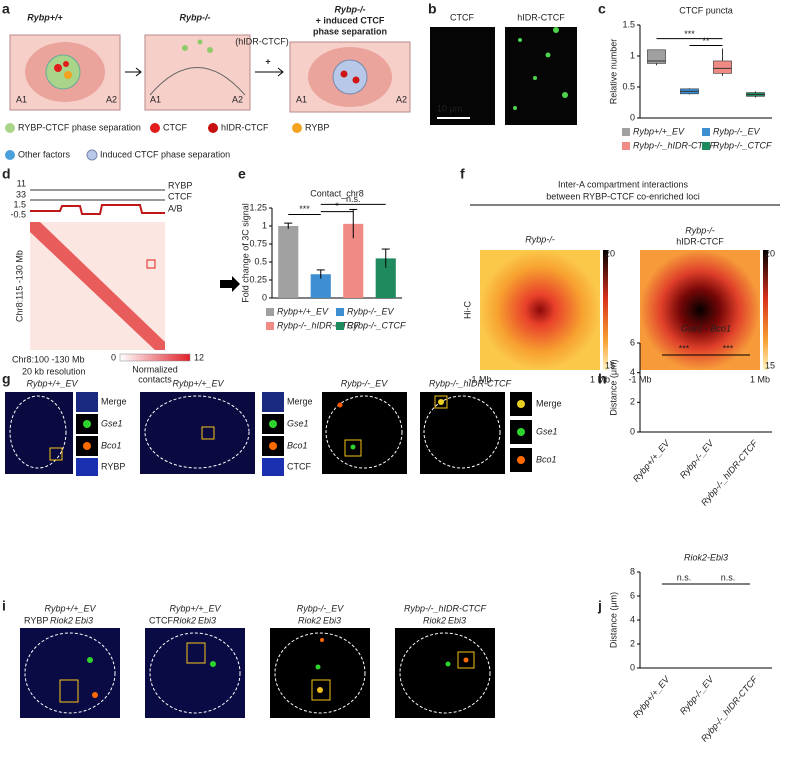 The width and height of the screenshot is (786, 758). Describe the element at coordinates (6, 379) in the screenshot. I see `panel-letter: g` at that location.